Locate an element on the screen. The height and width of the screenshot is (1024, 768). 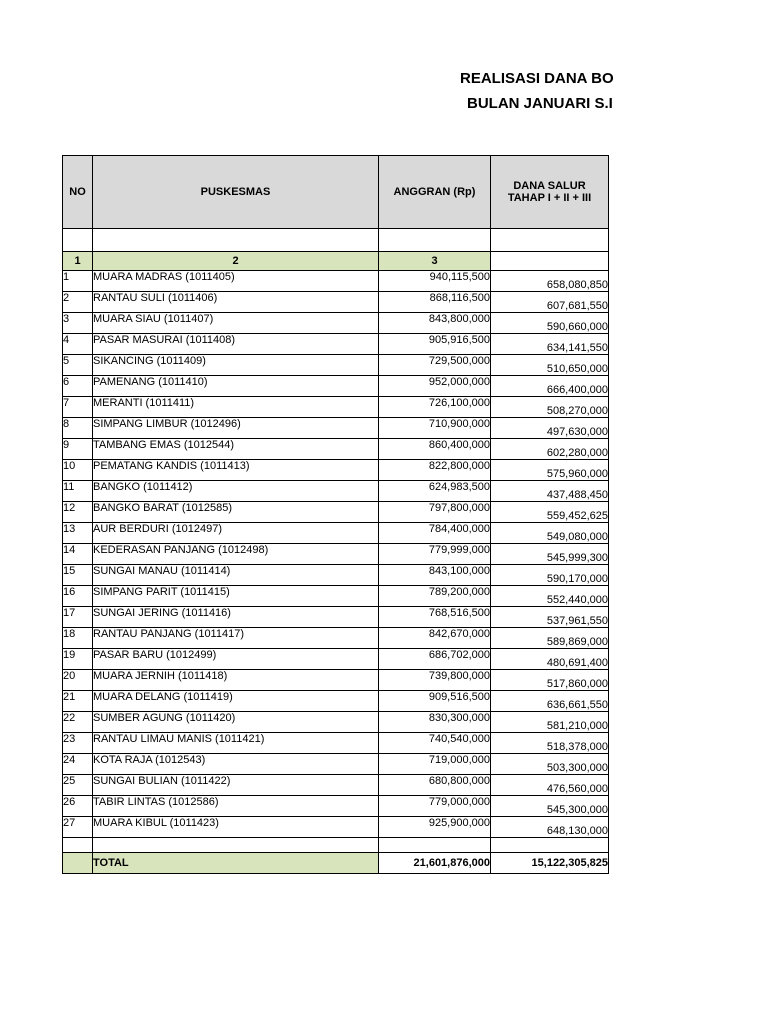
anggran-cell: 789,200,000 is located at coordinates (434, 596).